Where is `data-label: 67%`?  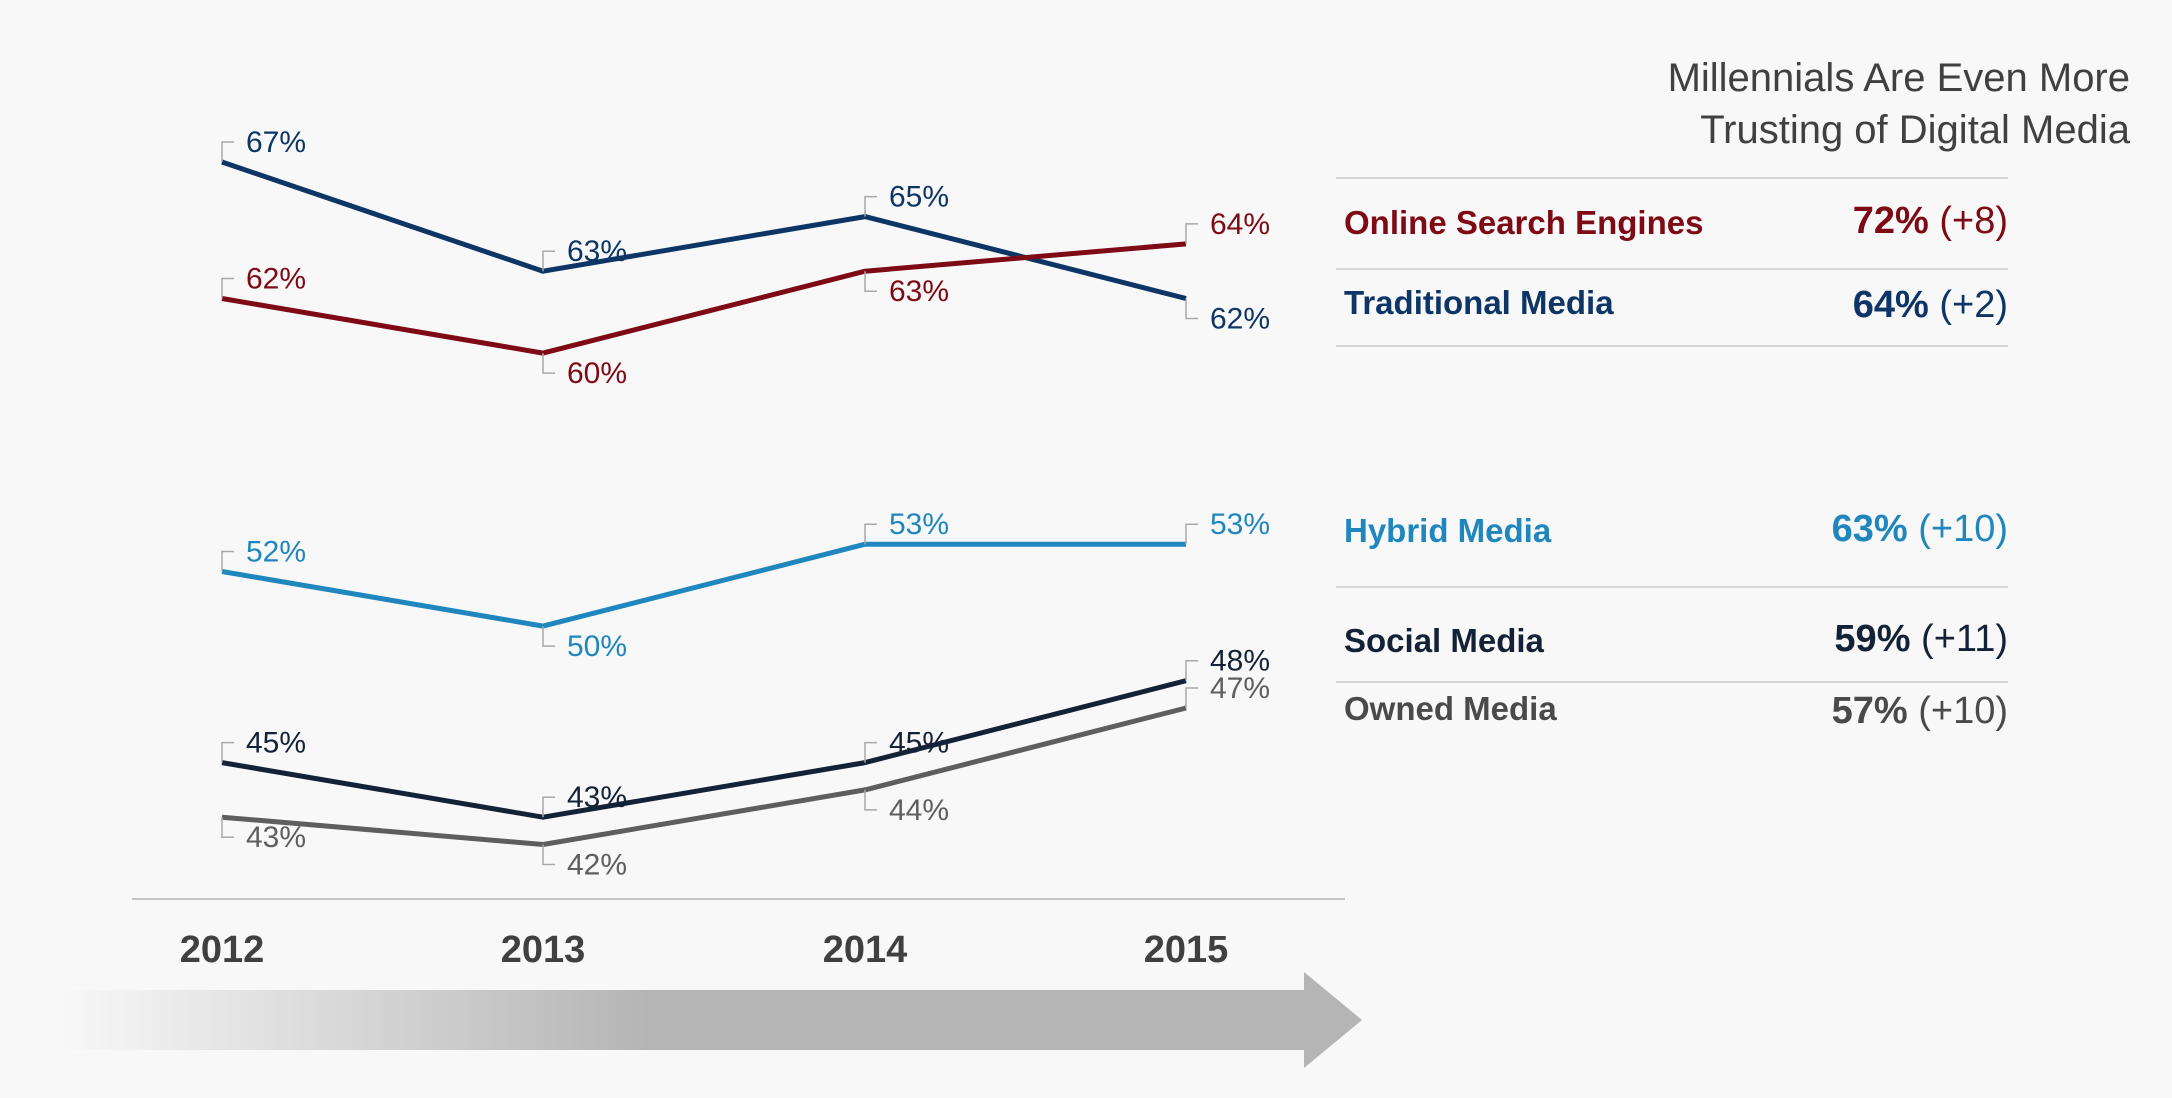
data-label: 67% is located at coordinates (276, 142).